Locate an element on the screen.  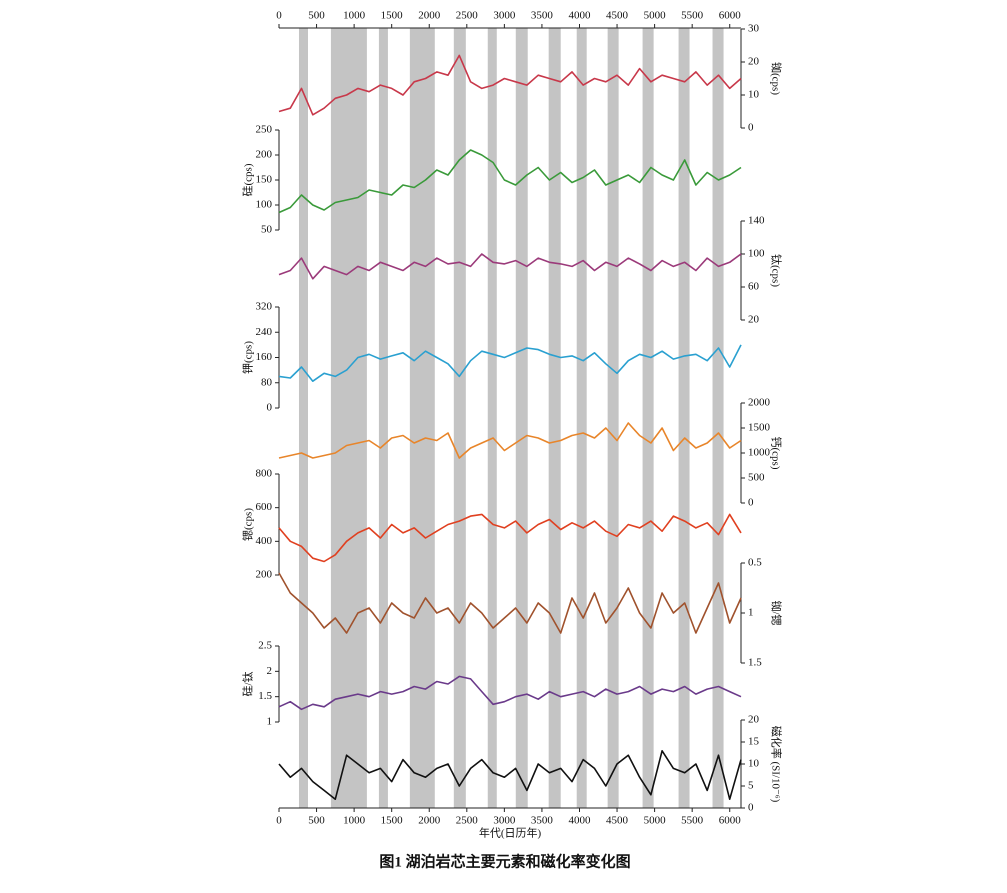
y-axis-label: 钛(cps) is located at coordinates (776, 270).